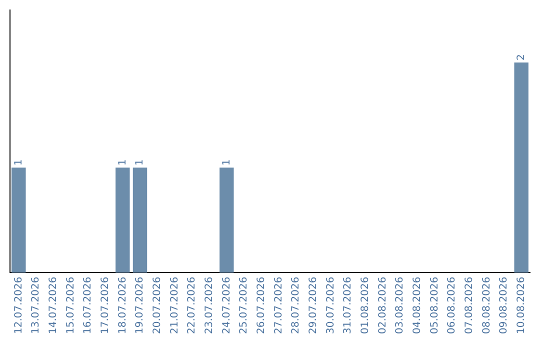  Describe the element at coordinates (157, 305) in the screenshot. I see `x-tick-label: 20.07.2026` at that location.